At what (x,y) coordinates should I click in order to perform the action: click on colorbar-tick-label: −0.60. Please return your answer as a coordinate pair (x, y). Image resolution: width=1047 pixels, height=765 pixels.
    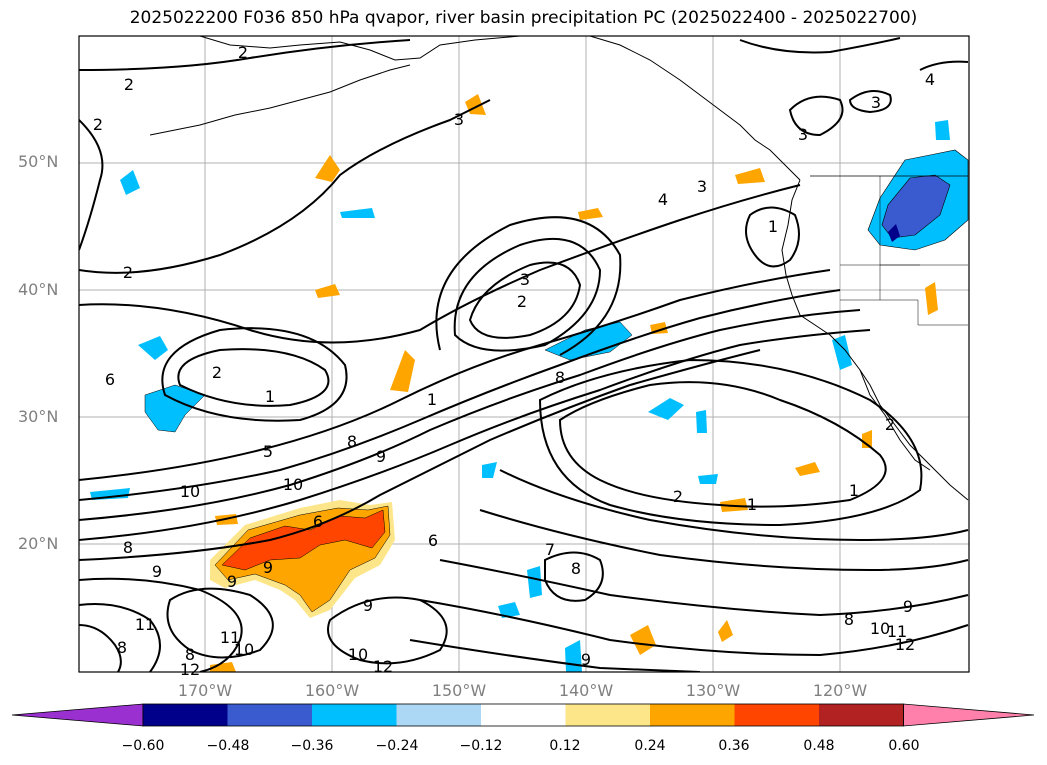
    Looking at the image, I should click on (143, 746).